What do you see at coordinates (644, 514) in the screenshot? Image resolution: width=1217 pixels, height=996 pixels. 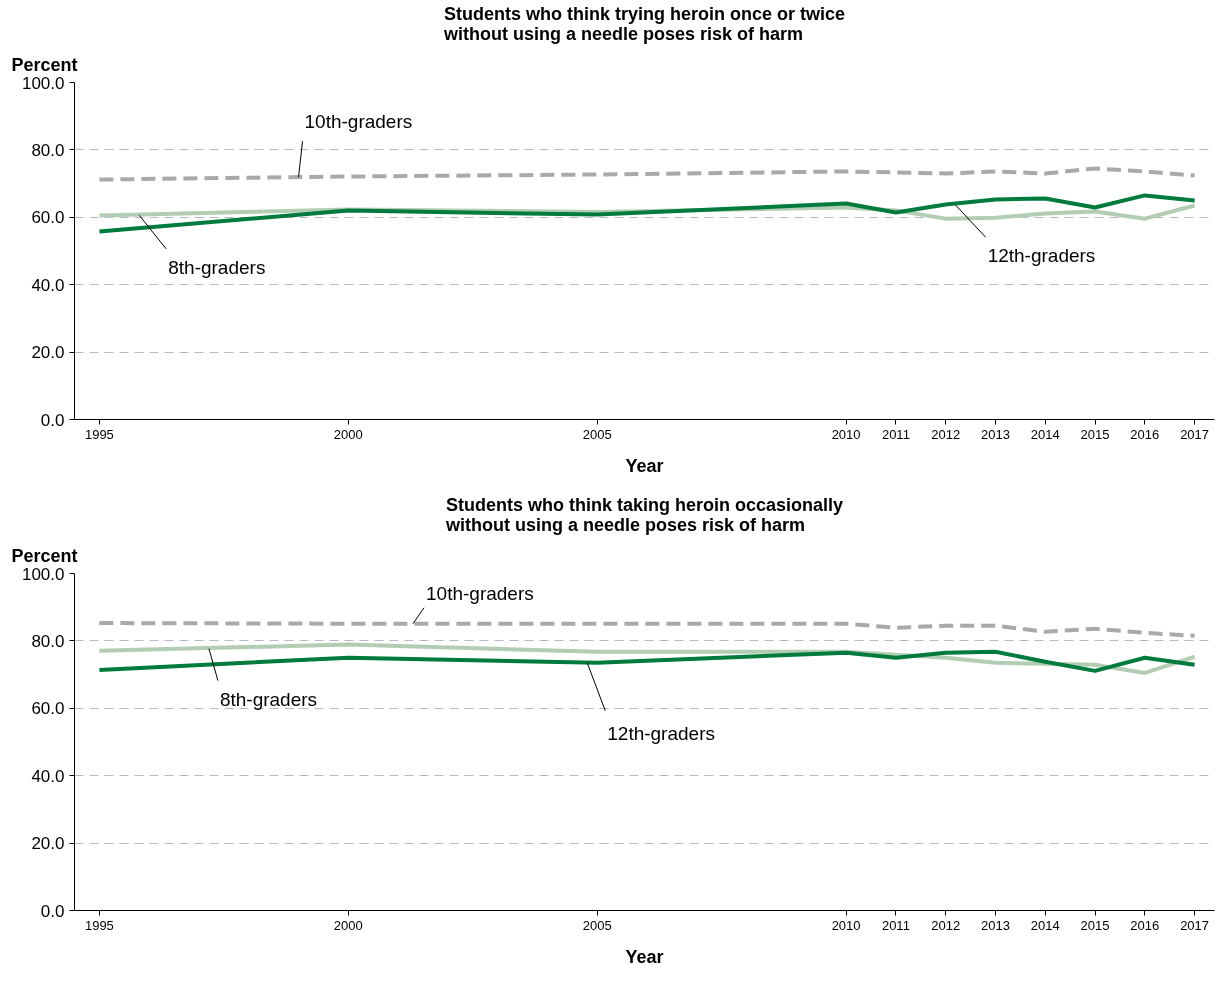 I see `chart-title: Students who think taking heroin occasionally without using a needle poses risk of harm` at bounding box center [644, 514].